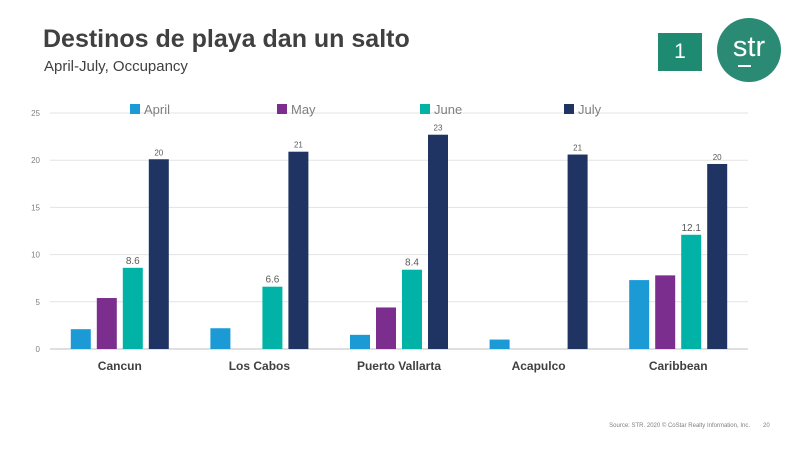 This screenshot has height=450, width=800. What do you see at coordinates (303, 109) in the screenshot?
I see `legend-label: May` at bounding box center [303, 109].